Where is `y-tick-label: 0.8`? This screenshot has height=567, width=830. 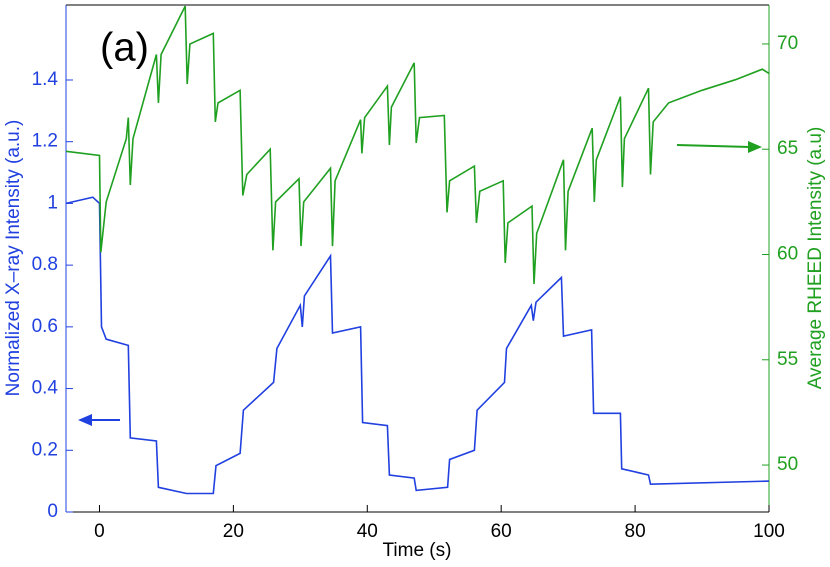 y-tick-label: 0.8 is located at coordinates (45, 264).